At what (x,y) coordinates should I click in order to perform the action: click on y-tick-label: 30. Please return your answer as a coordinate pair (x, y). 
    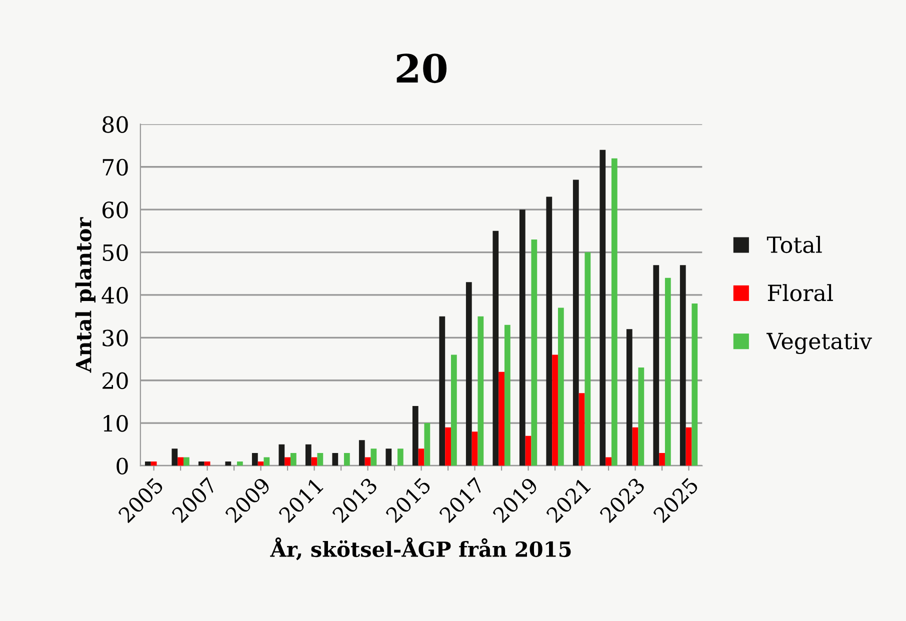
    Looking at the image, I should click on (115, 338).